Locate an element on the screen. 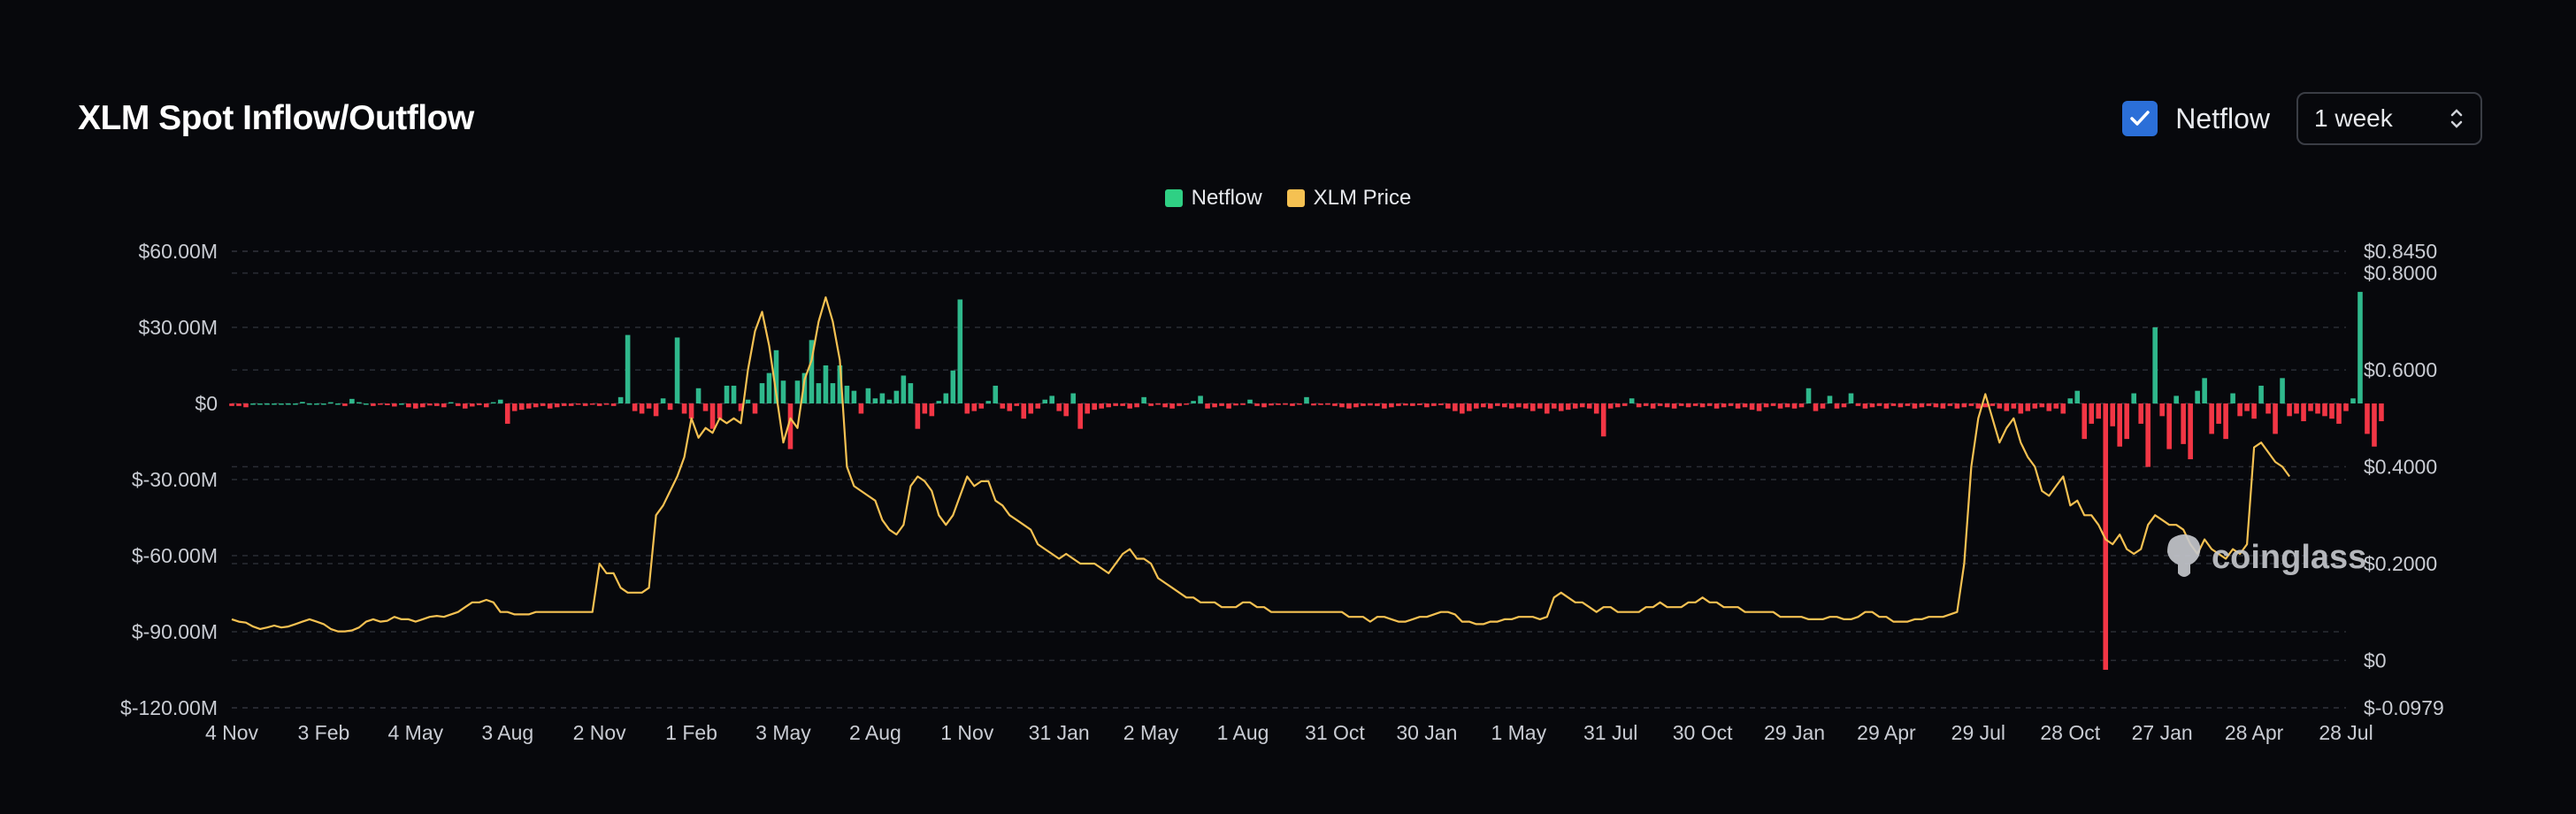 This screenshot has height=814, width=2576. netflow-checkbox is located at coordinates (2140, 118).